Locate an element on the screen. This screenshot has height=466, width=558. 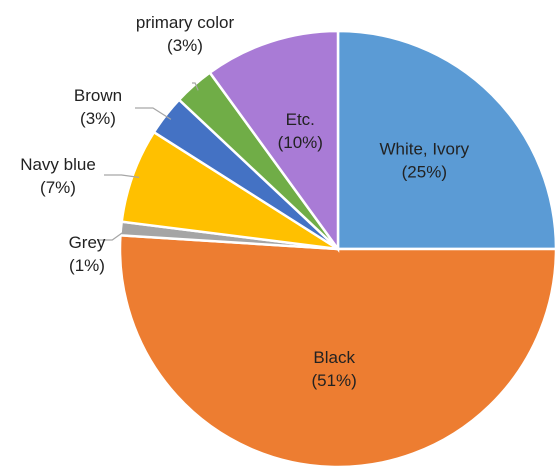
slice-label-etc: Etc. is located at coordinates (300, 119).